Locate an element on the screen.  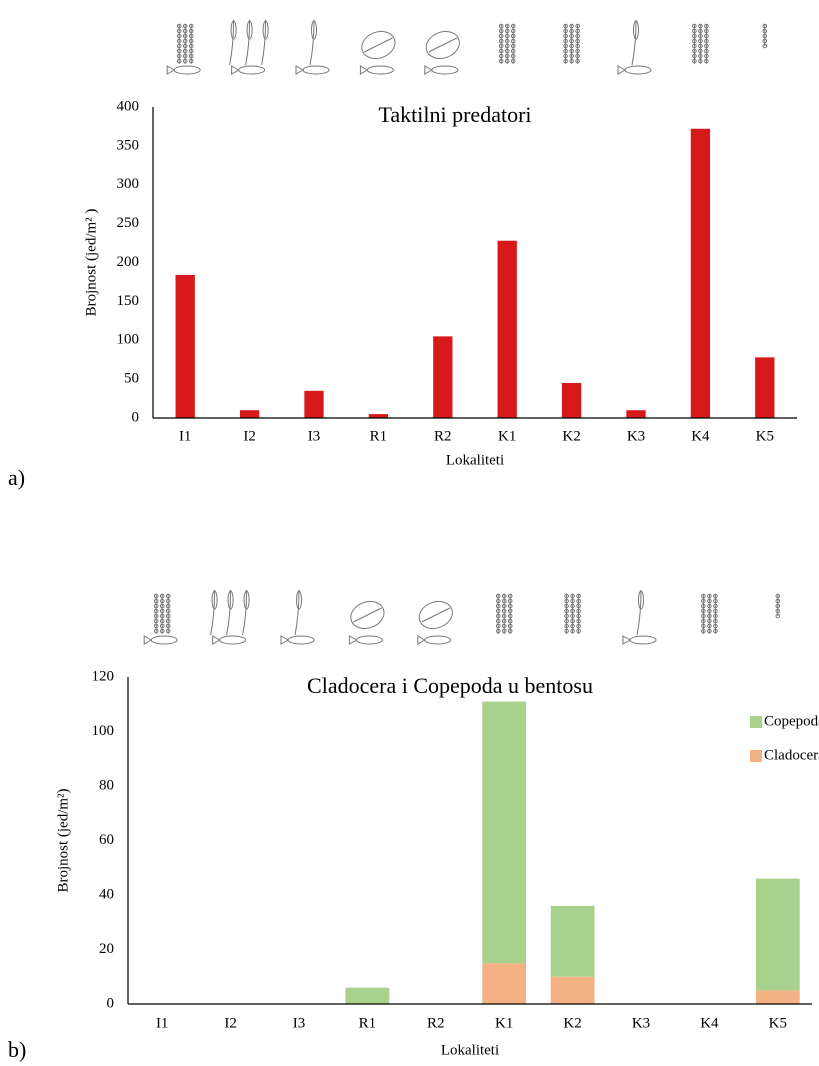
y-tick-label: 50 is located at coordinates (131, 379).